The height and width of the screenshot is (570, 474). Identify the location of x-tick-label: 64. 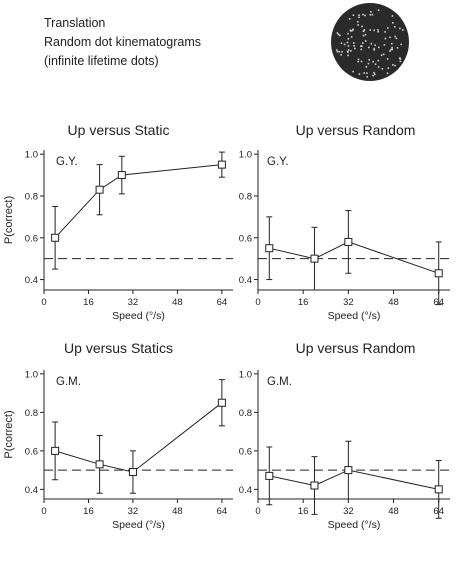
(222, 302).